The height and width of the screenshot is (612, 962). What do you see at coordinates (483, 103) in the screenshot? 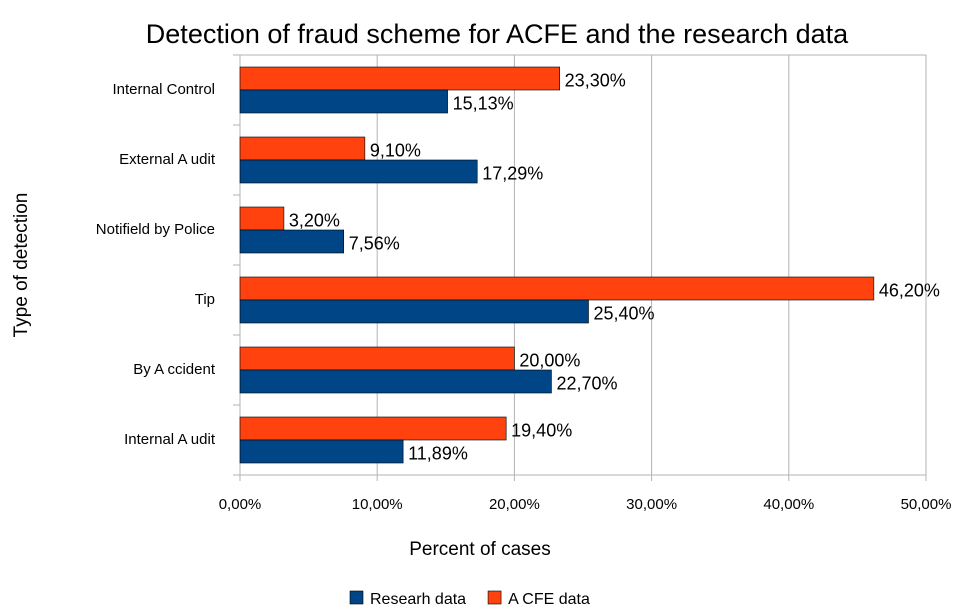
I see `data-label: 15,13%` at bounding box center [483, 103].